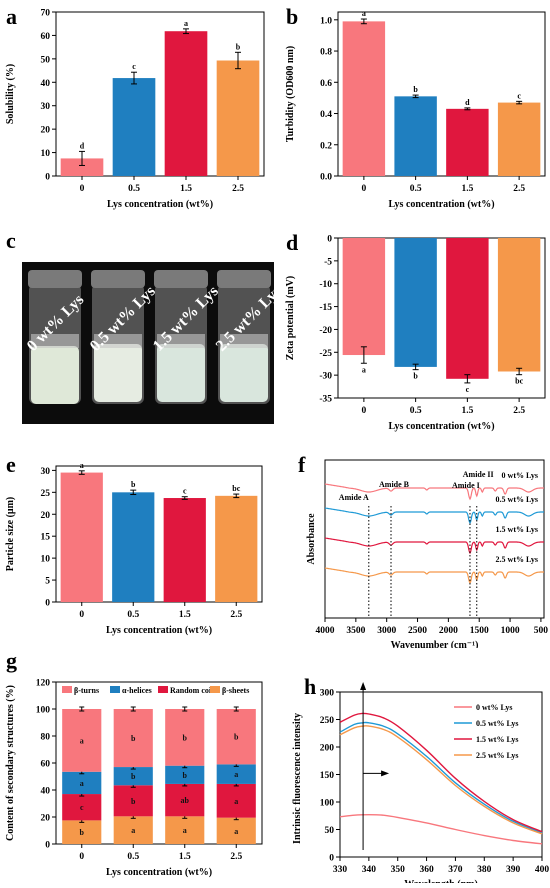  I want to click on legend-label: 0 wt% Lys, so click(494, 707).